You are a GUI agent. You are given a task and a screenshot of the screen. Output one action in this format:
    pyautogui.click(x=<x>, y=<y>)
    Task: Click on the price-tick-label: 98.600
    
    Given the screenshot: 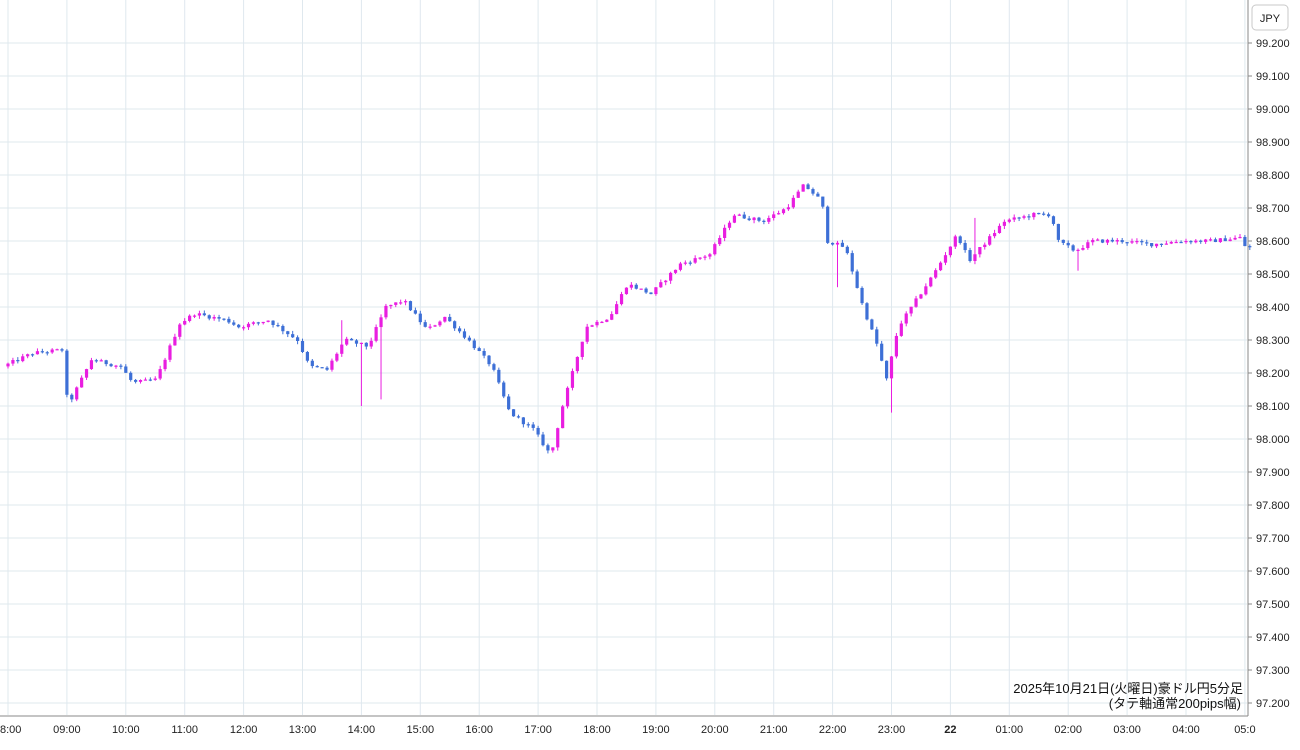 What is the action you would take?
    pyautogui.click(x=1273, y=242)
    